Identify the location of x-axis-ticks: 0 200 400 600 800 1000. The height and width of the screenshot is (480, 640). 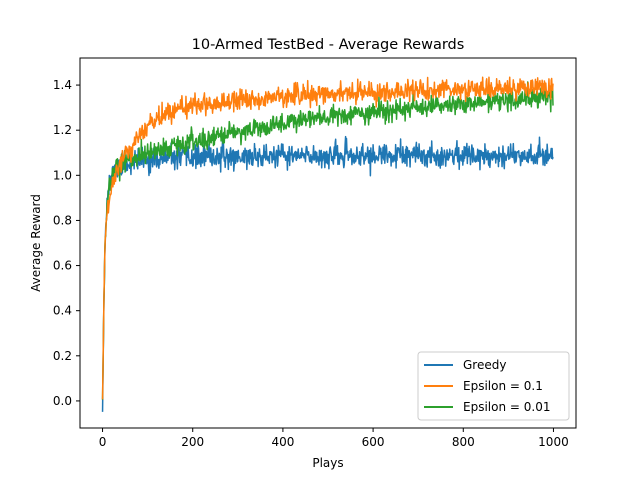
(334, 438).